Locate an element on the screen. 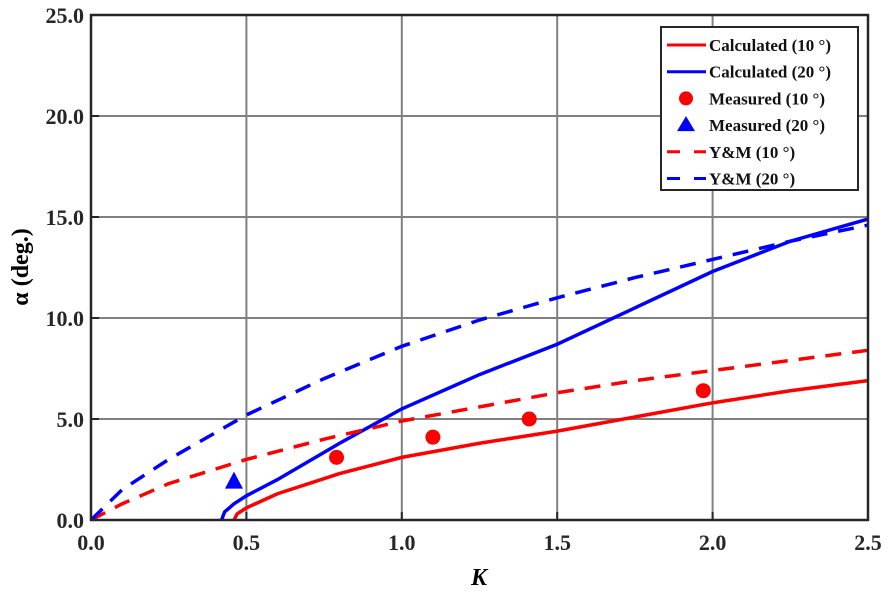 The image size is (896, 592). legend-item: Calculated (10 °) is located at coordinates (749, 45).